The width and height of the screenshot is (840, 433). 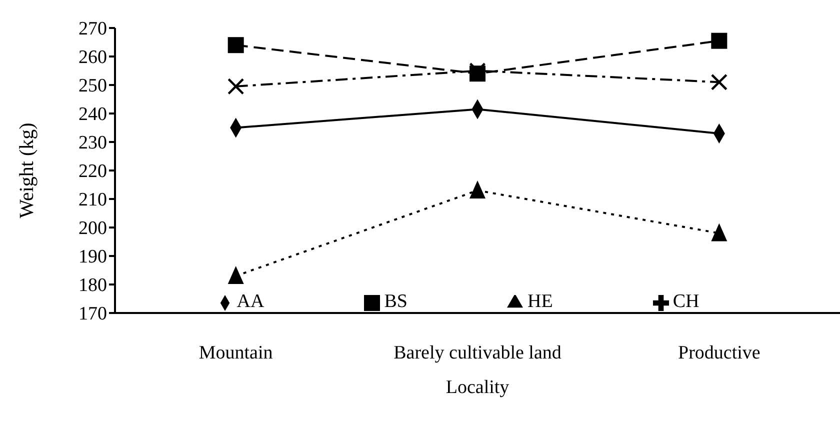 What do you see at coordinates (92, 200) in the screenshot?
I see `y-tick-label: 210` at bounding box center [92, 200].